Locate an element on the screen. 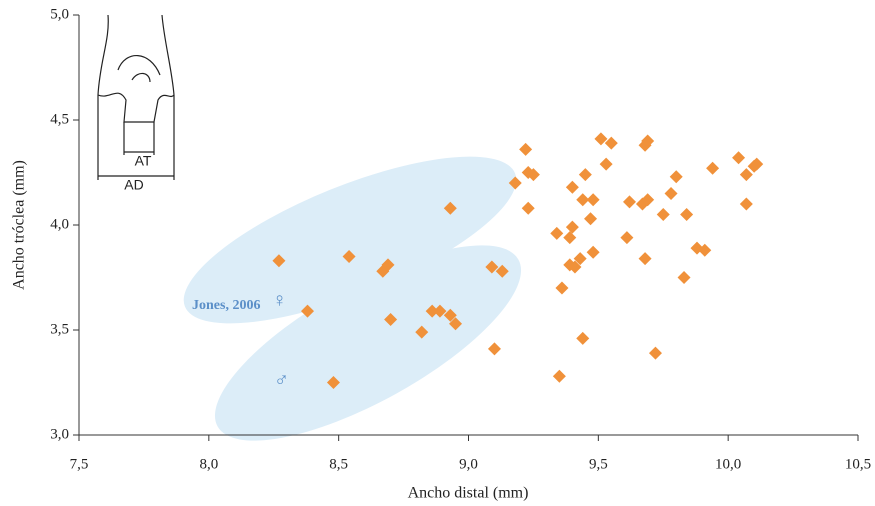 The image size is (875, 506). y-axis-label: Ancho tróclea (mm) is located at coordinates (19, 225).